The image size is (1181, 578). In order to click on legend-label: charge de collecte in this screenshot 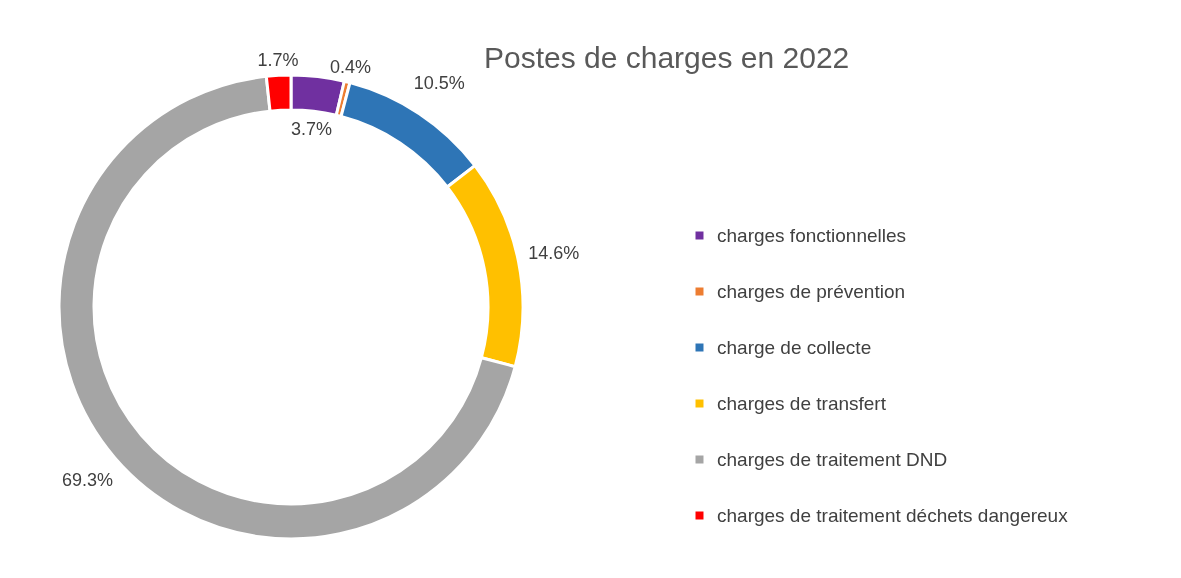, I will do `click(794, 347)`.